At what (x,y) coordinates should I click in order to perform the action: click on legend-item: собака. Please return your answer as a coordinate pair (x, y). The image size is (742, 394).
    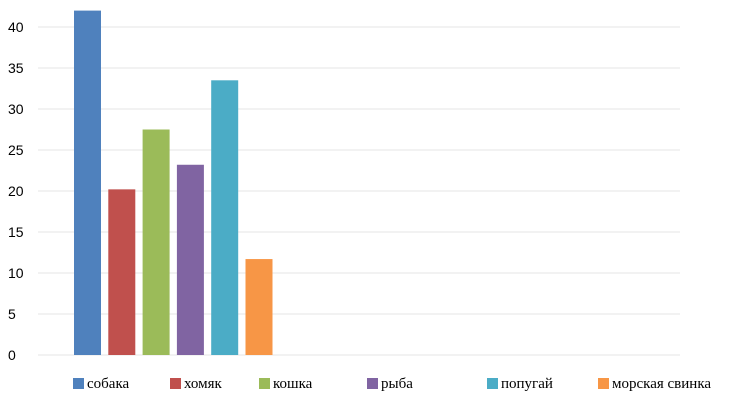
    Looking at the image, I should click on (101, 384).